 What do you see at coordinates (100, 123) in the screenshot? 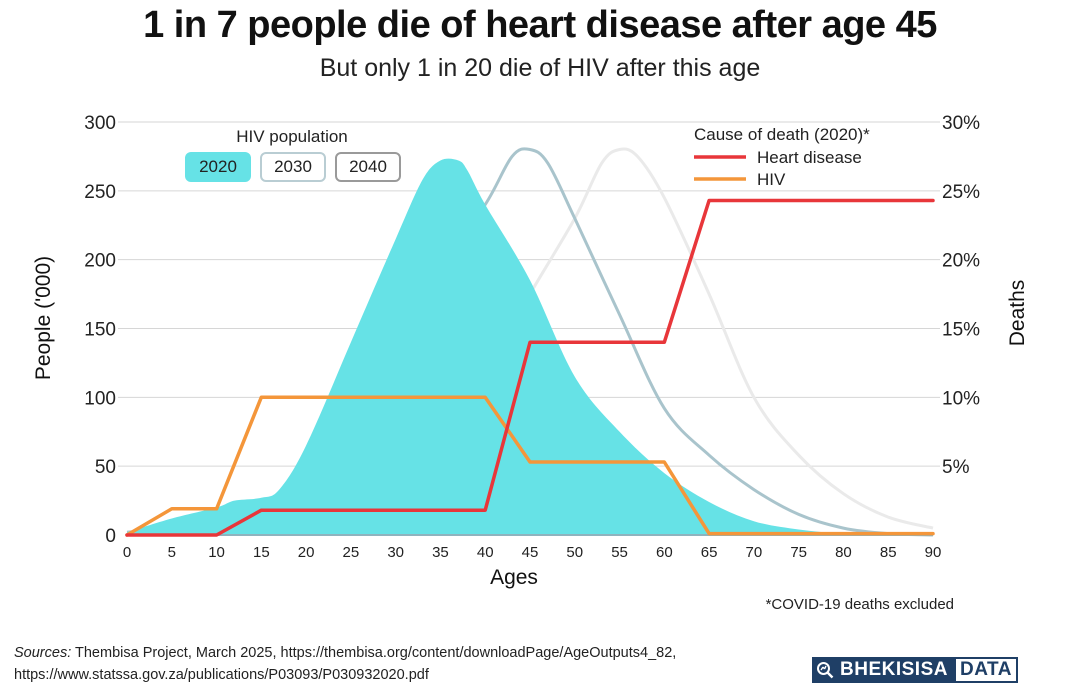
I see `y-tick-300: 300` at bounding box center [100, 123].